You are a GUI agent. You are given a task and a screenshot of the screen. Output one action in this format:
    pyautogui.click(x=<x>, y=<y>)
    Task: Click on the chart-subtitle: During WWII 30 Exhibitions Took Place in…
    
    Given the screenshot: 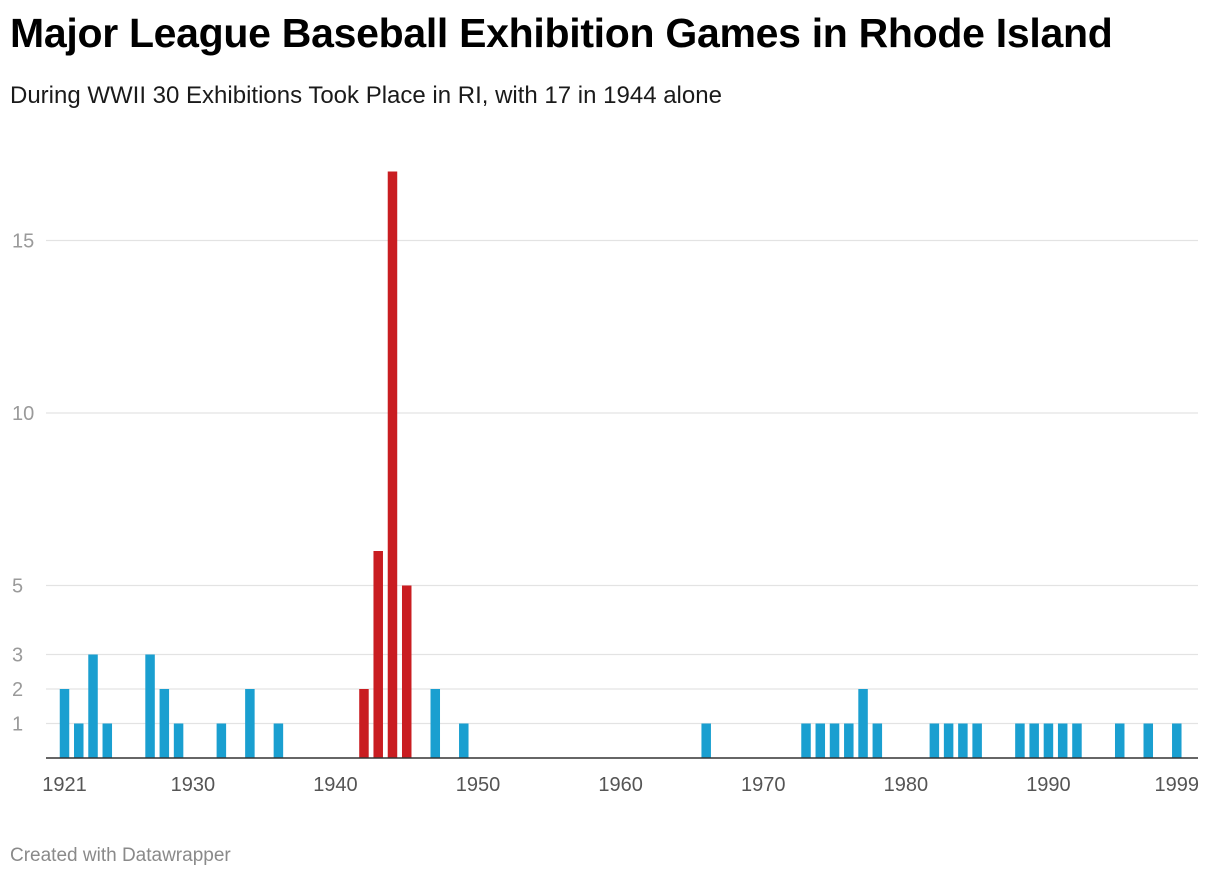 What is the action you would take?
    pyautogui.click(x=366, y=95)
    